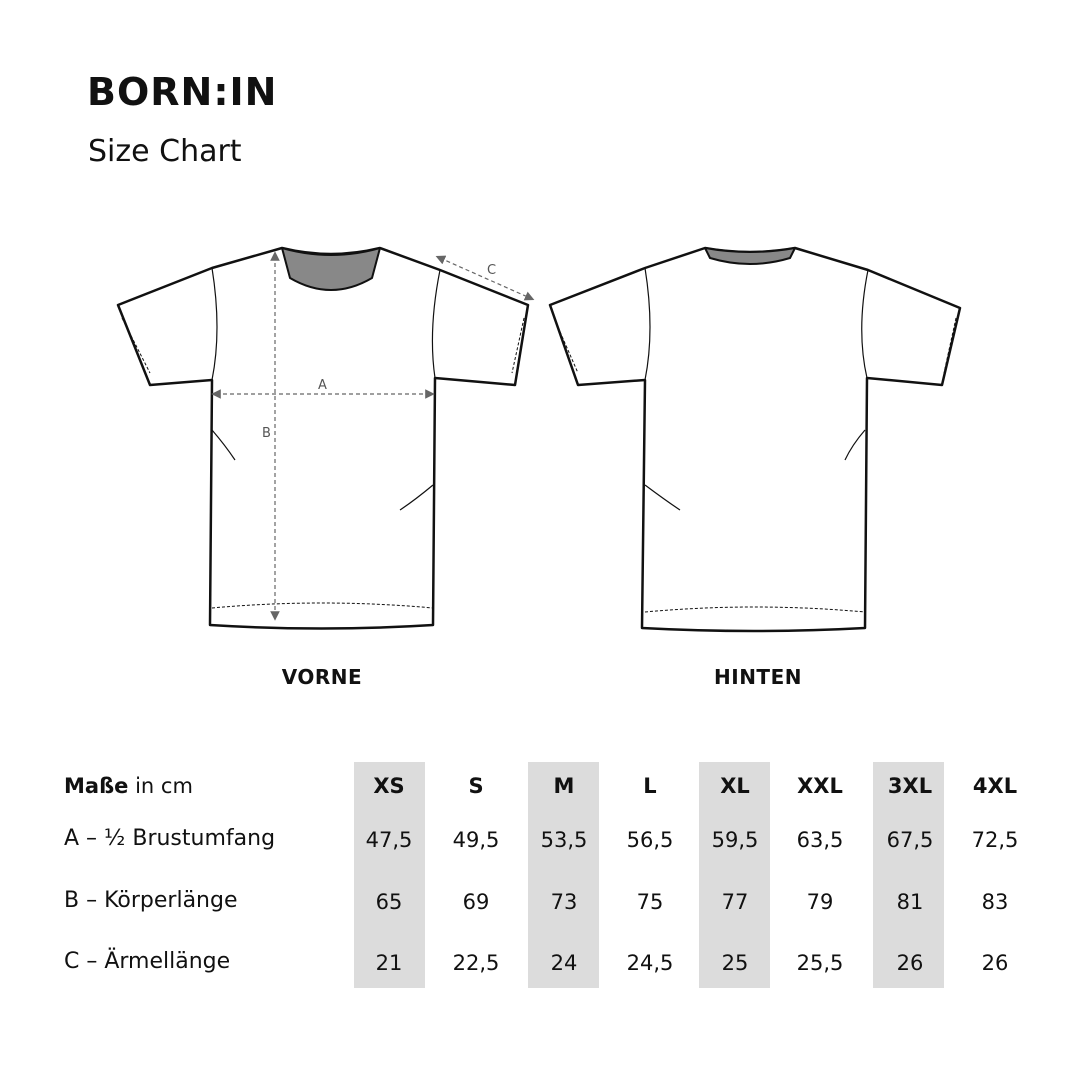  Describe the element at coordinates (820, 963) in the screenshot. I see `table-cell: 25,5` at that location.